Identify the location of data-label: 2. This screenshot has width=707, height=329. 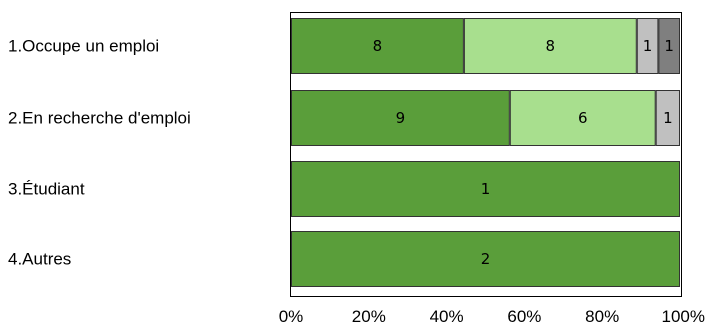
(486, 259).